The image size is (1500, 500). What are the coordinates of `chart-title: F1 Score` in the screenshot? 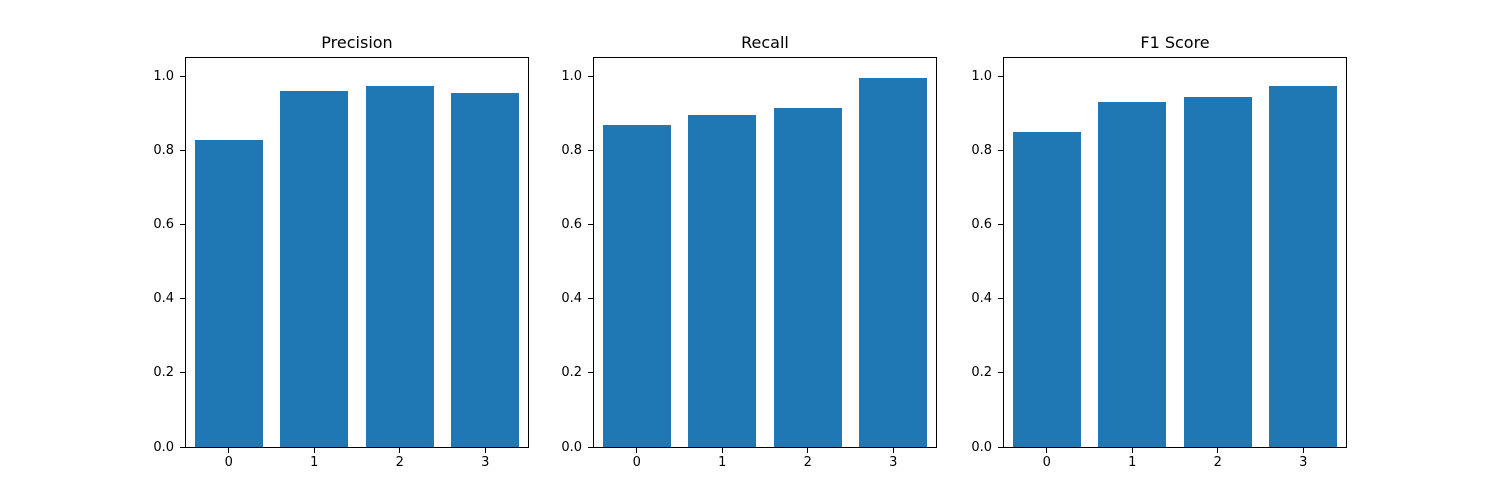 It's located at (1175, 42).